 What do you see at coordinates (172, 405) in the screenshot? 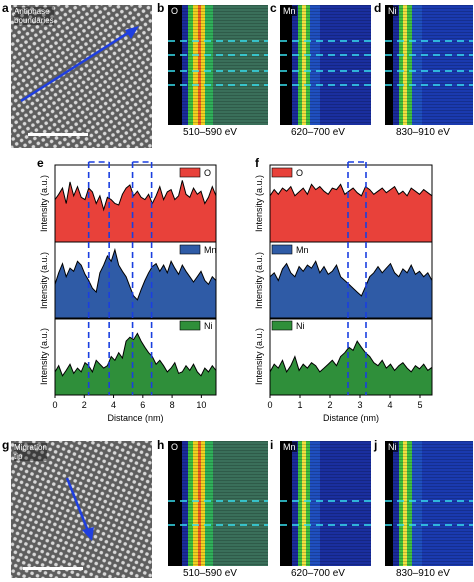
I see `x-tick-label: 8` at bounding box center [172, 405].